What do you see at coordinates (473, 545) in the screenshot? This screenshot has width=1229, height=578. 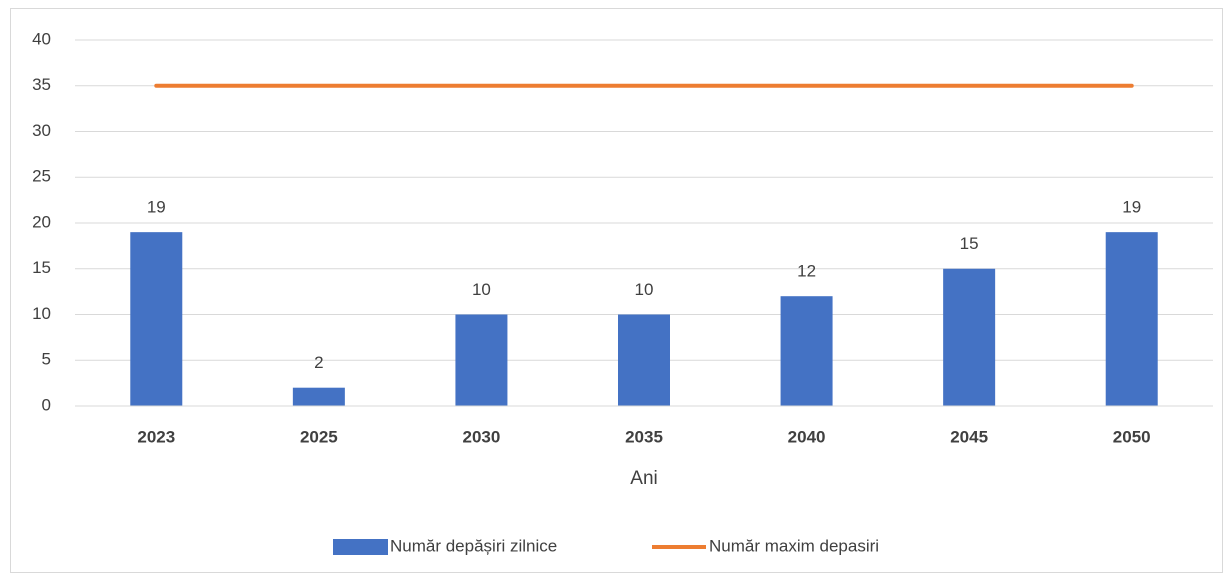 I see `legend-label: Număr depășiri zilnice` at bounding box center [473, 545].